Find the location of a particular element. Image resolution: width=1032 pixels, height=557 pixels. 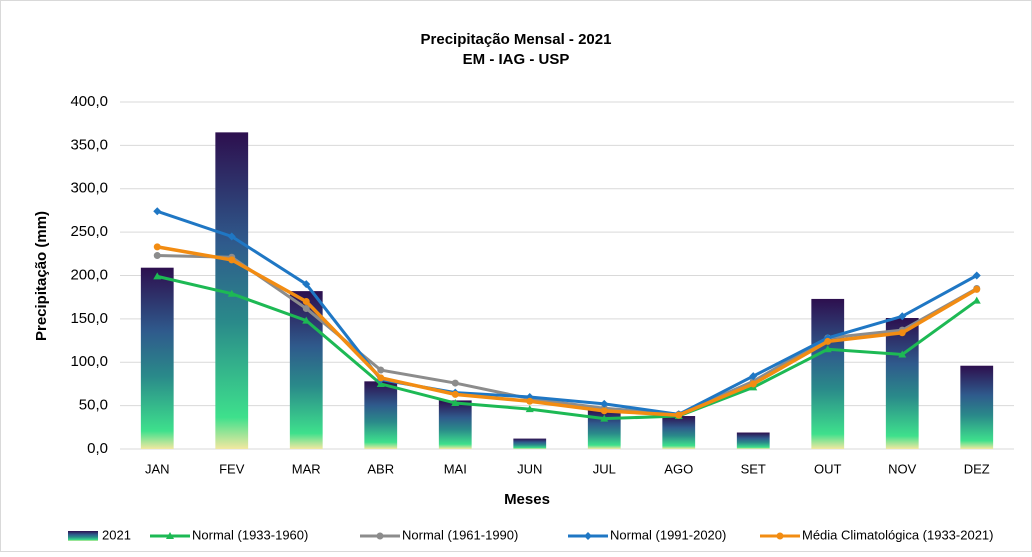

x-tick-label: NOV is located at coordinates (902, 468).